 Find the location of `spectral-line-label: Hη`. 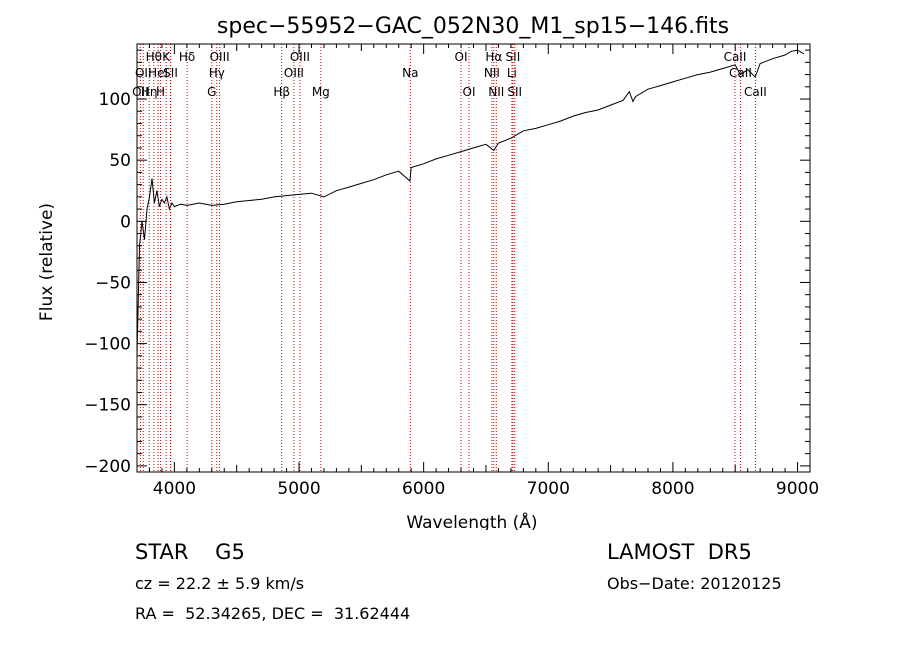

spectral-line-label: Hη is located at coordinates (149, 92).